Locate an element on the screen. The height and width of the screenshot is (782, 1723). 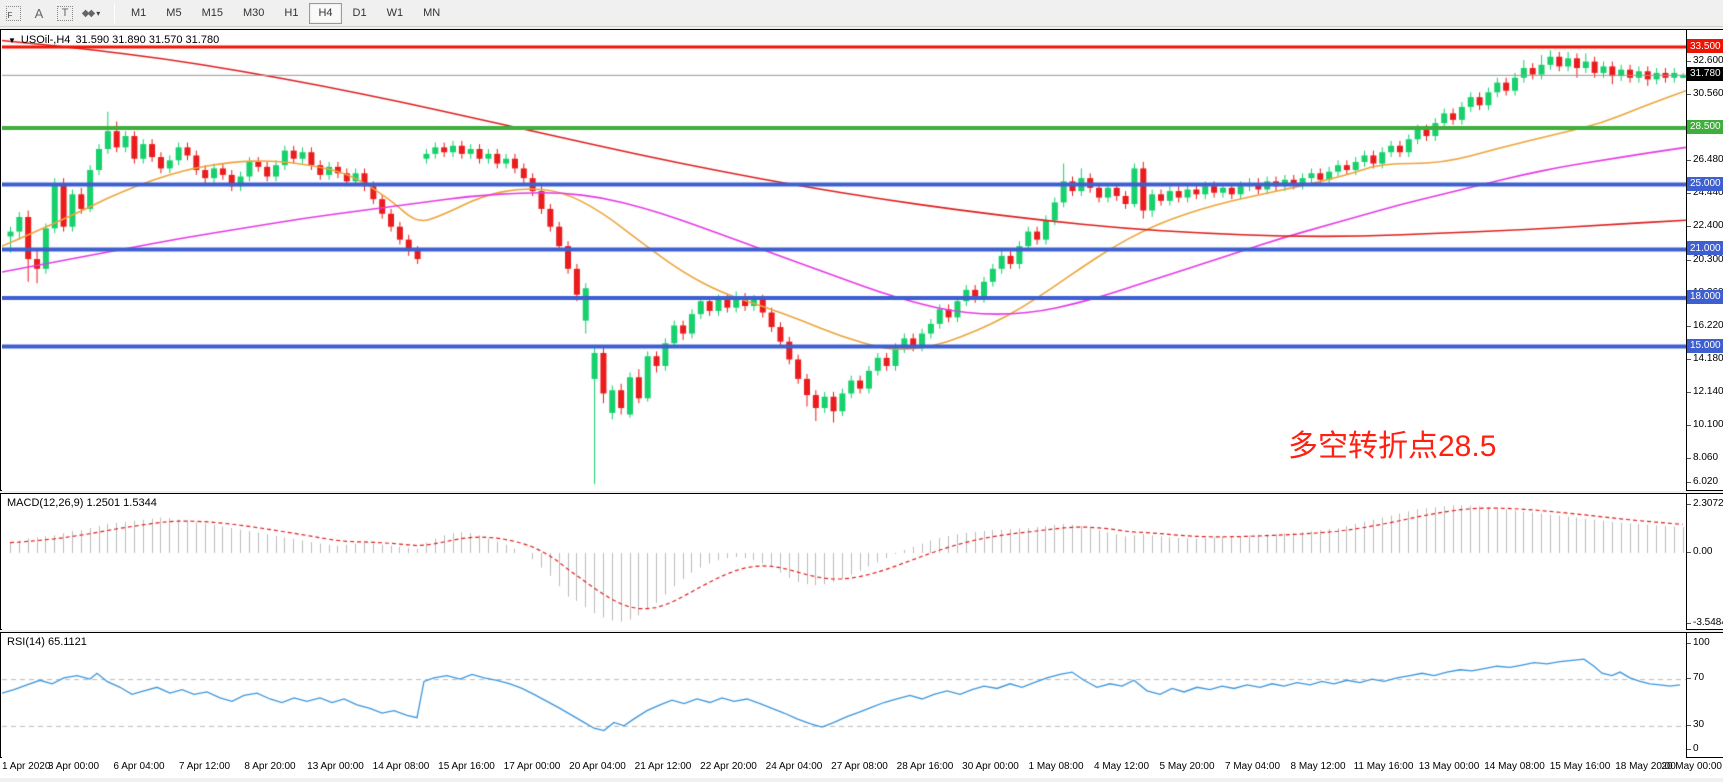
time-axis-label: 15 May 16:00 is located at coordinates (1580, 766).